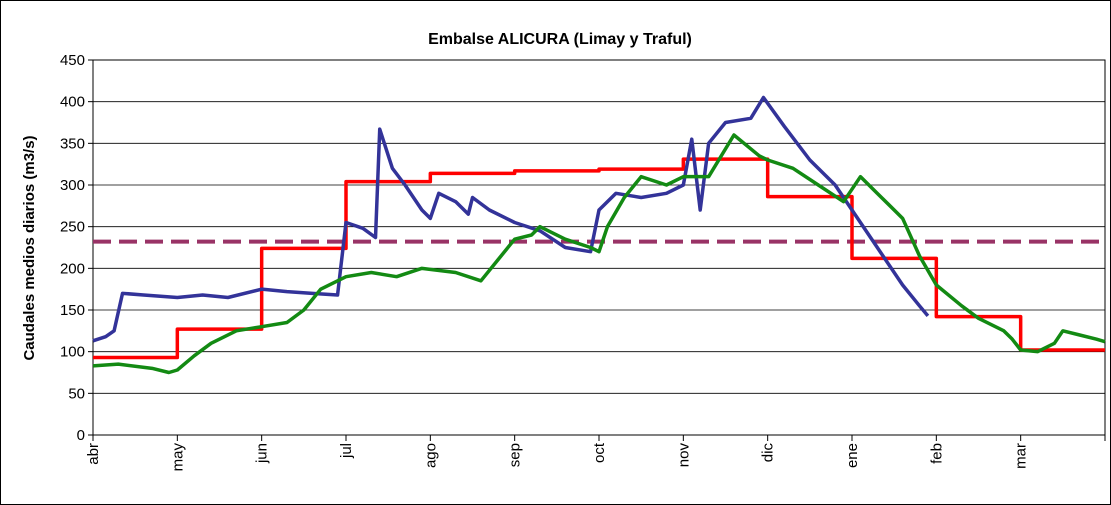 This screenshot has height=505, width=1111. What do you see at coordinates (72, 352) in the screenshot?
I see `y-tick-label: 100` at bounding box center [72, 352].